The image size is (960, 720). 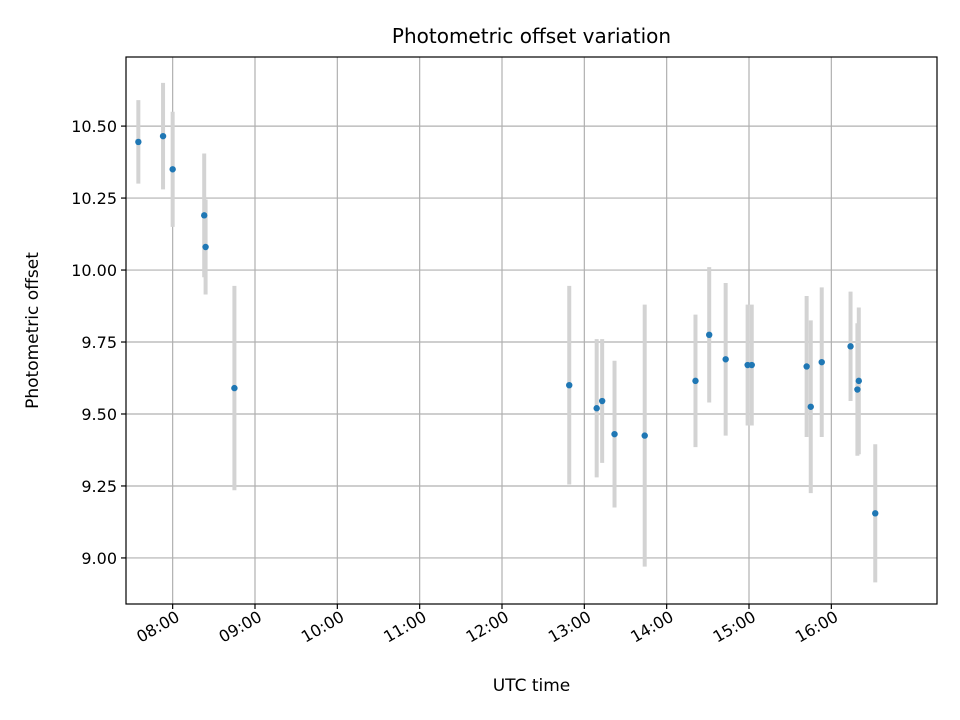 I want to click on y-tick-label: 10.00, so click(x=94, y=270).